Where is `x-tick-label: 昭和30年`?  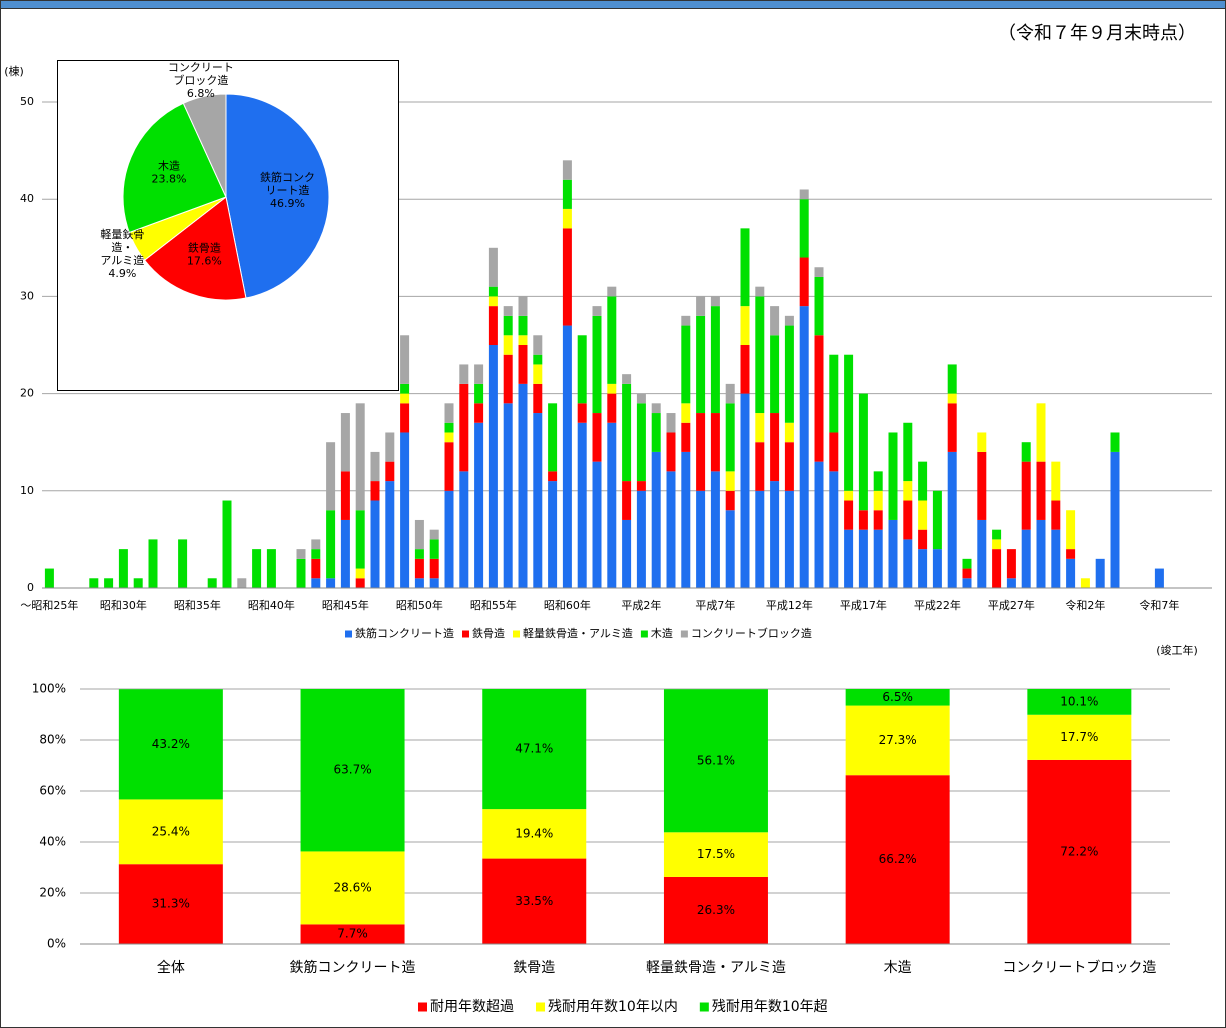 x-tick-label: 昭和30年 is located at coordinates (123, 605).